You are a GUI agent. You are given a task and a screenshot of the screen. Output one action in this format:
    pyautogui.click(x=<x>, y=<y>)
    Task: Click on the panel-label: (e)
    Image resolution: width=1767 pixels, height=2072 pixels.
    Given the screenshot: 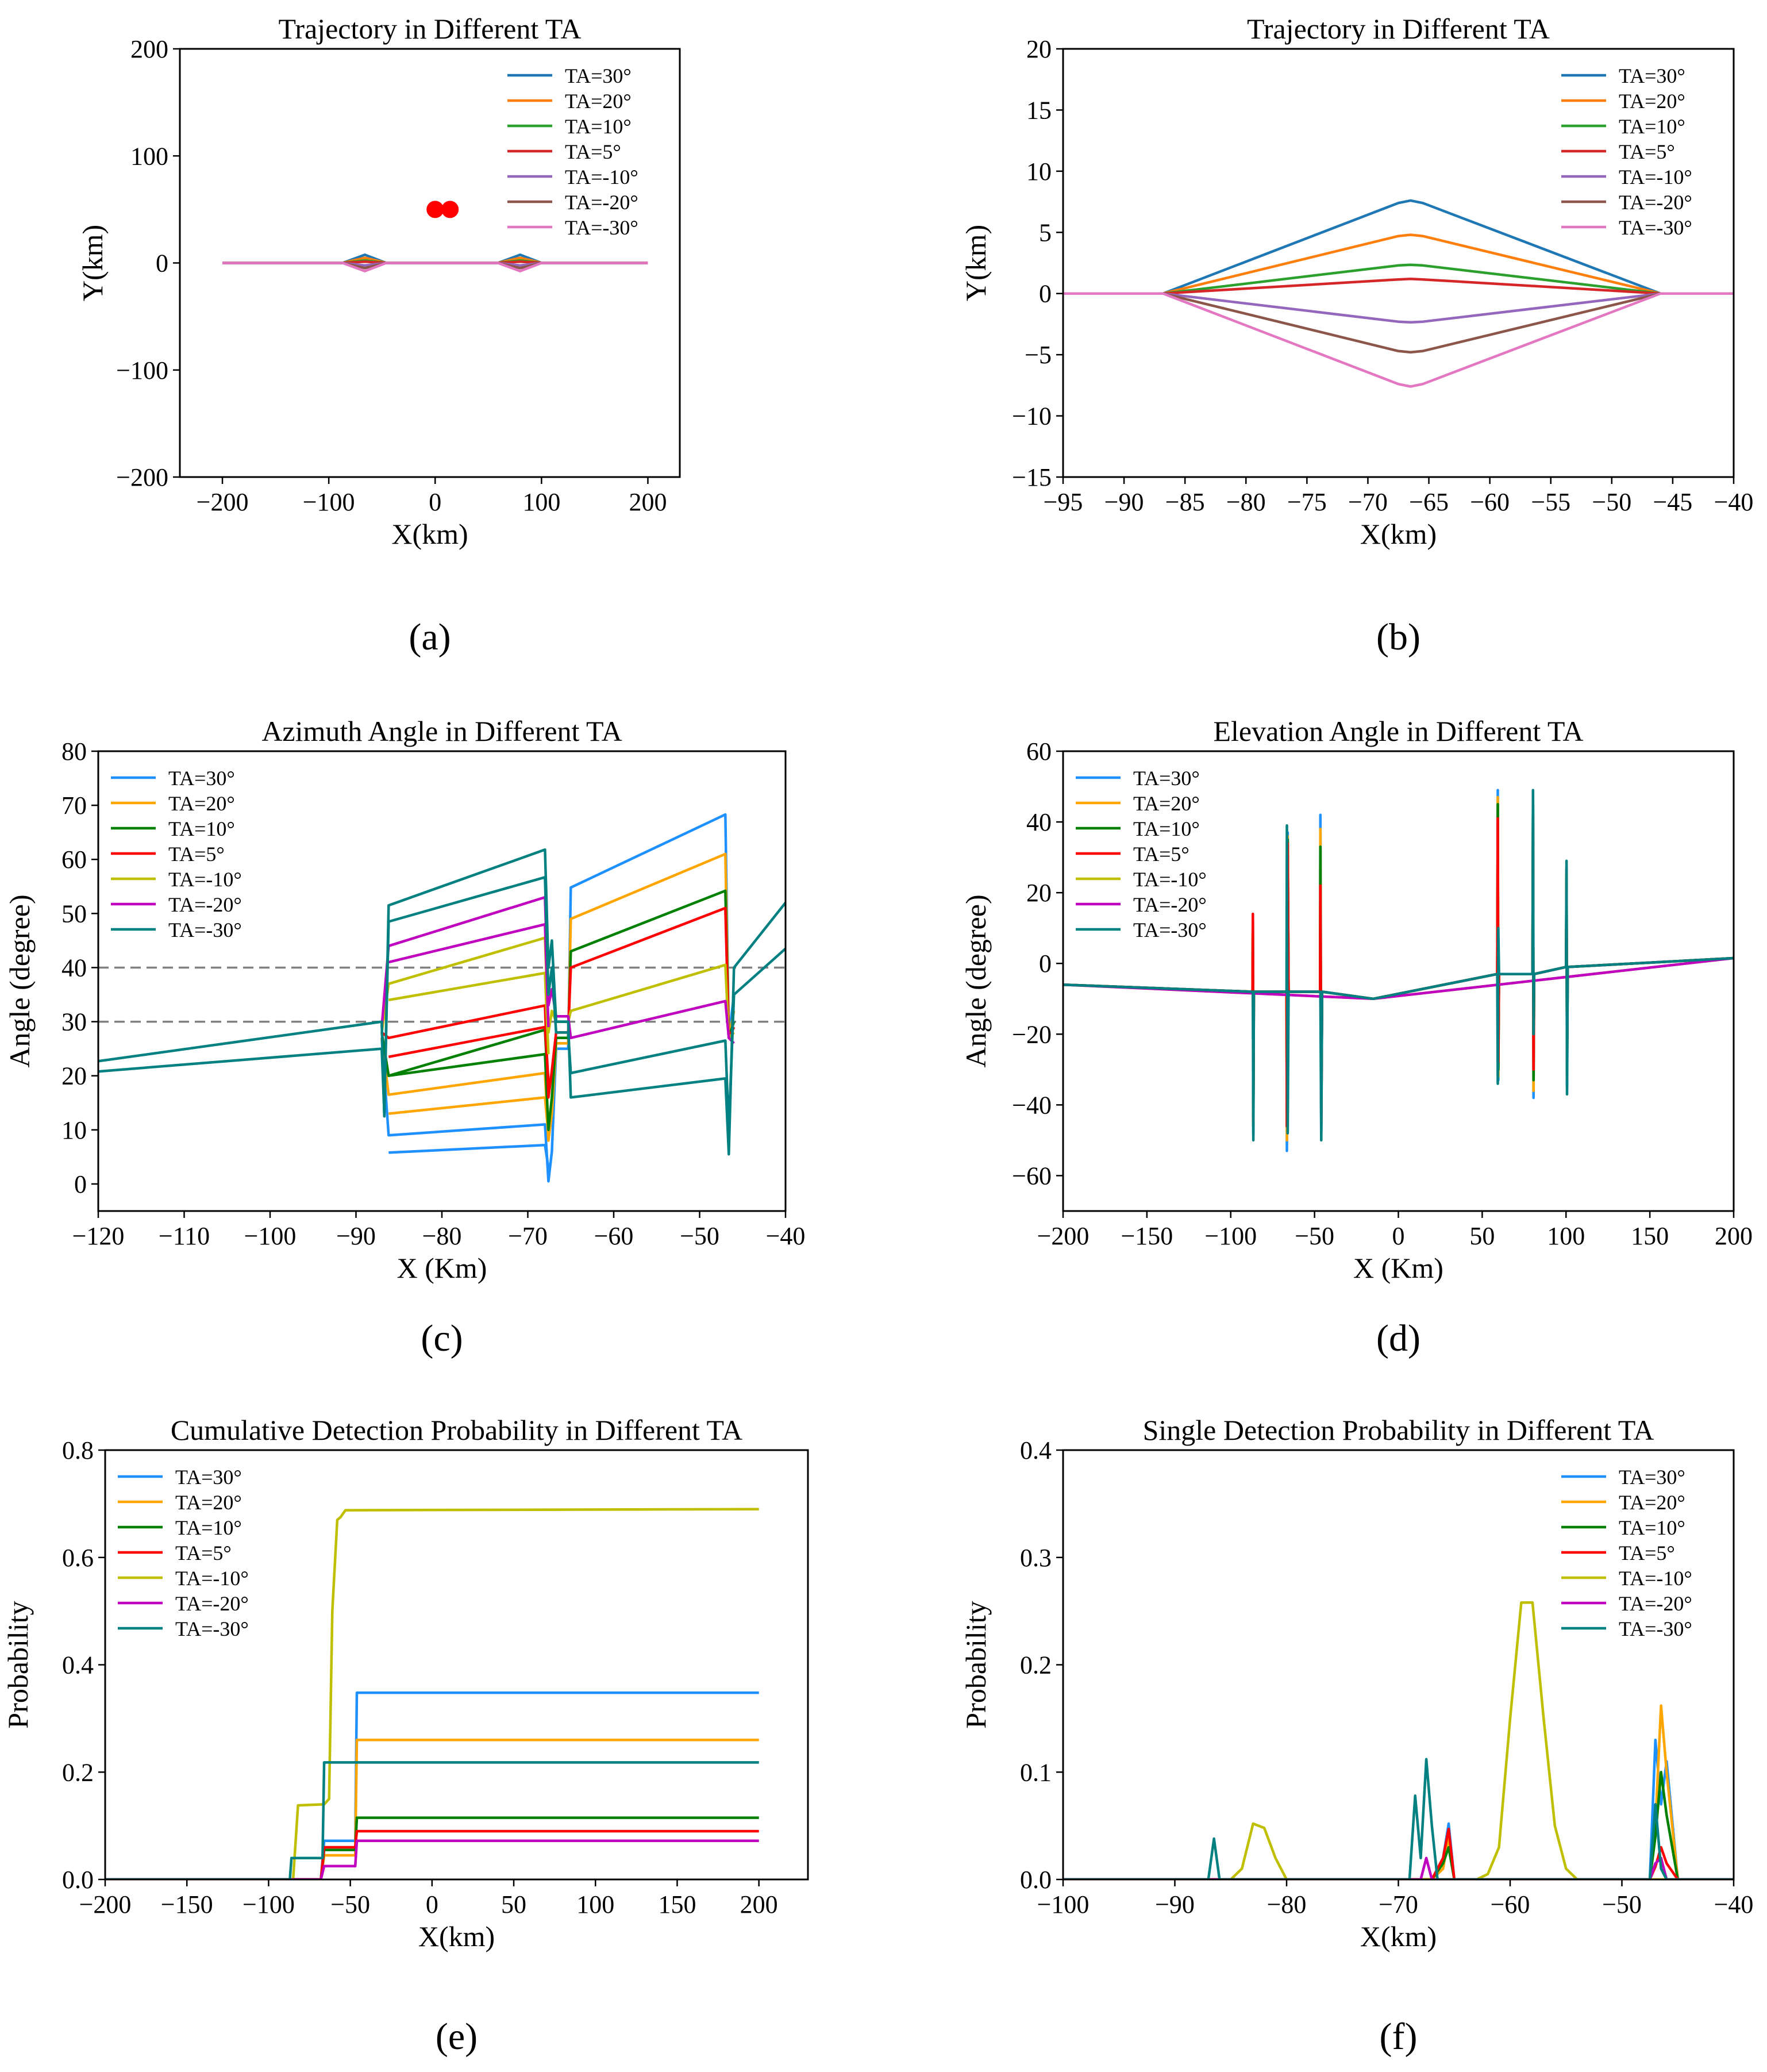 What is the action you would take?
    pyautogui.click(x=457, y=2037)
    